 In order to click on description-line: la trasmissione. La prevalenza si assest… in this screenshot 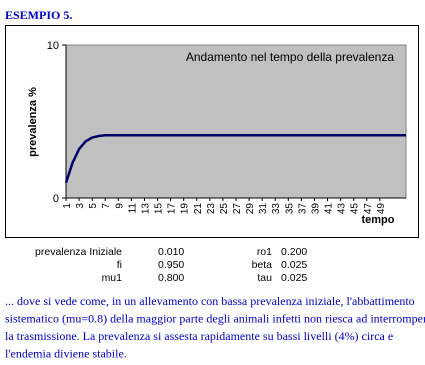, I will do `click(199, 336)`.